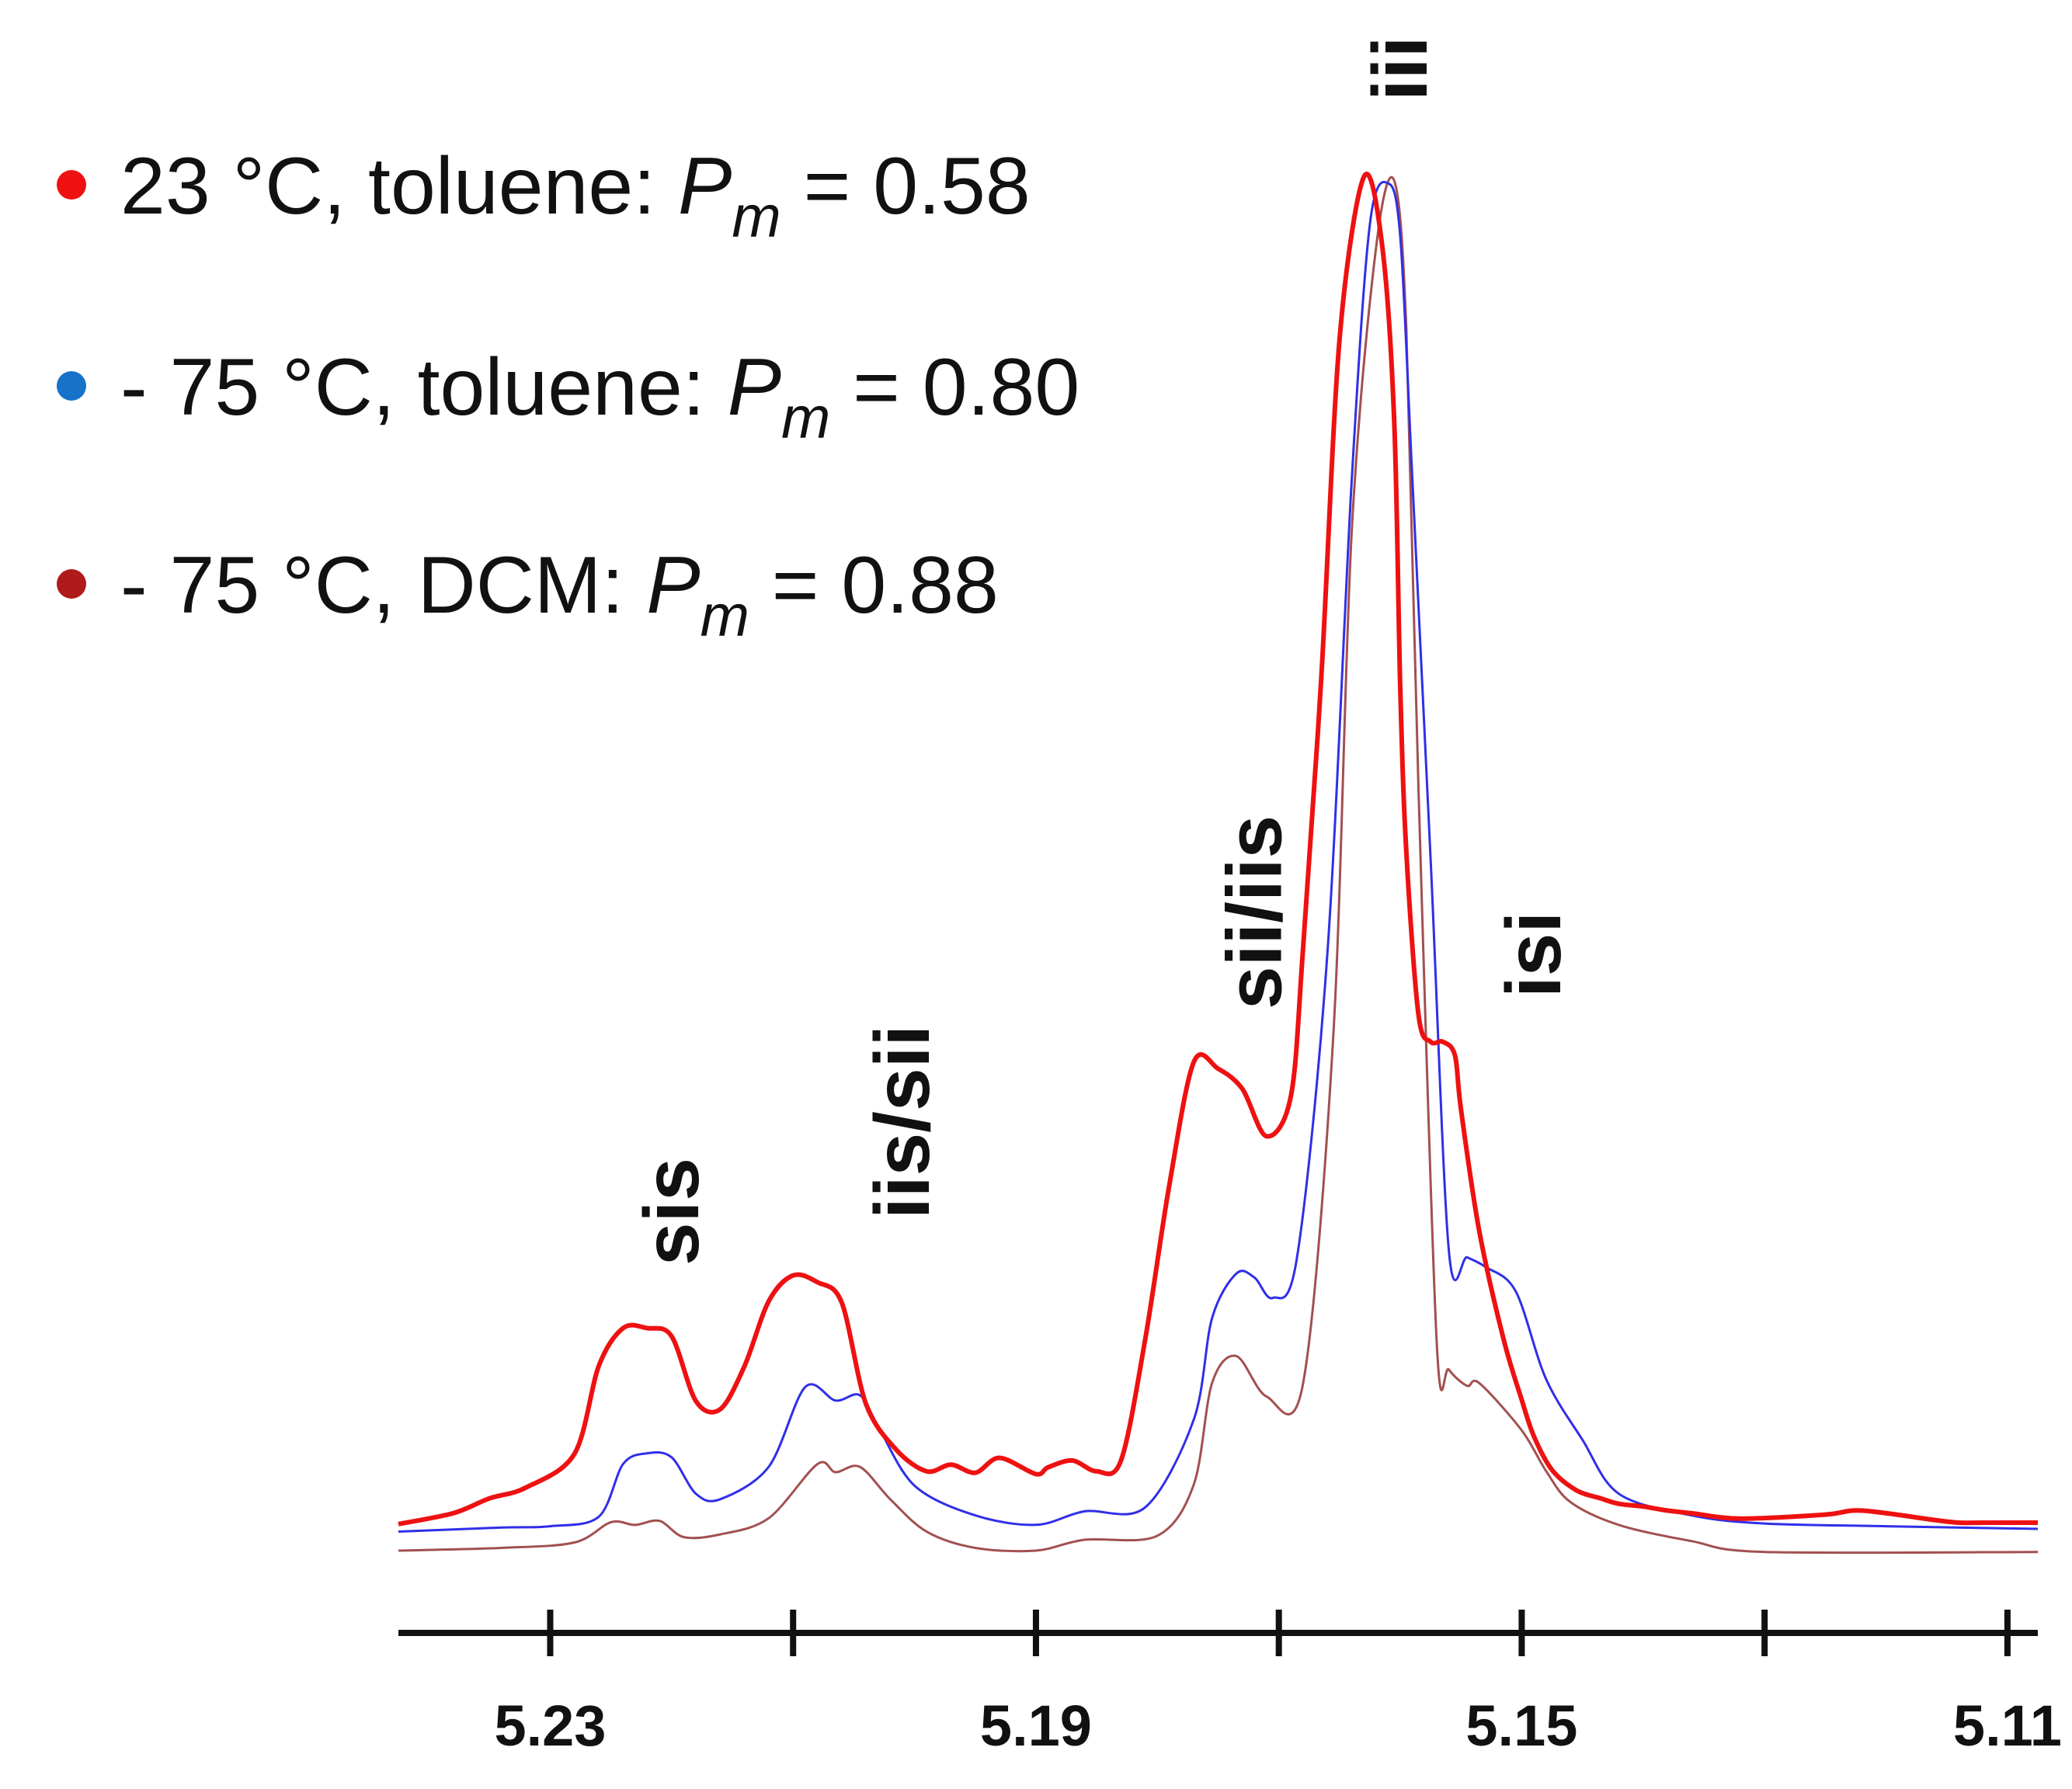 The image size is (2072, 1789). Describe the element at coordinates (1036, 1725) in the screenshot. I see `x-tick-label: 5.19` at that location.